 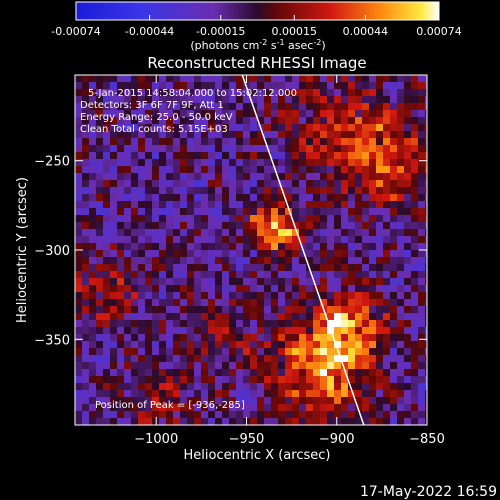 I want to click on colorbar-units-label: (photons cm-2 s-1 asec-2), so click(x=257, y=45).